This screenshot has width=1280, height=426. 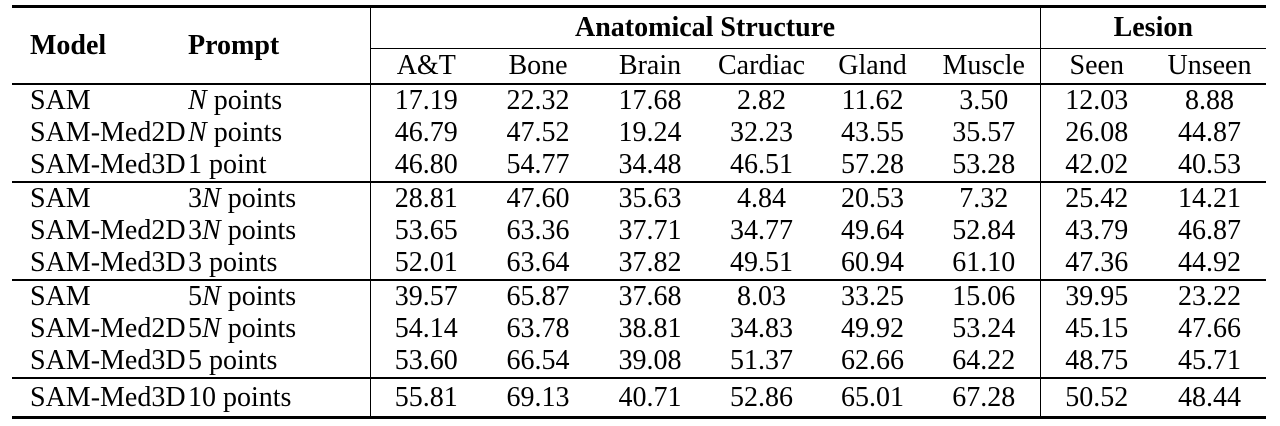 What do you see at coordinates (425, 263) in the screenshot?
I see `value-cell: 52.01` at bounding box center [425, 263].